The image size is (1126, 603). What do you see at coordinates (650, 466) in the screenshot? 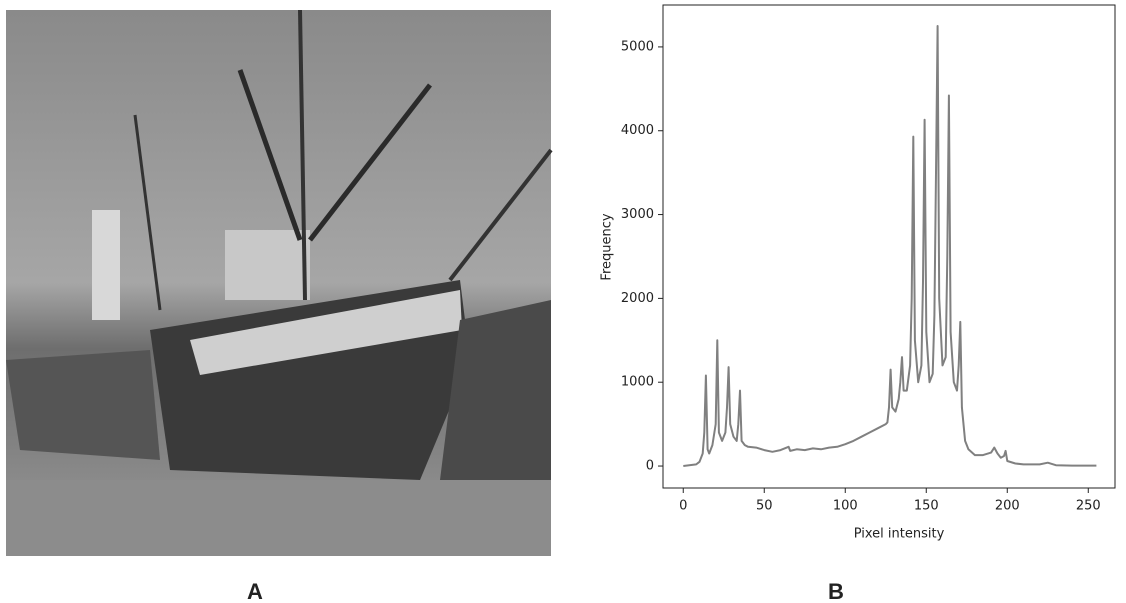
I see `y-tick-label: 0` at bounding box center [650, 466].